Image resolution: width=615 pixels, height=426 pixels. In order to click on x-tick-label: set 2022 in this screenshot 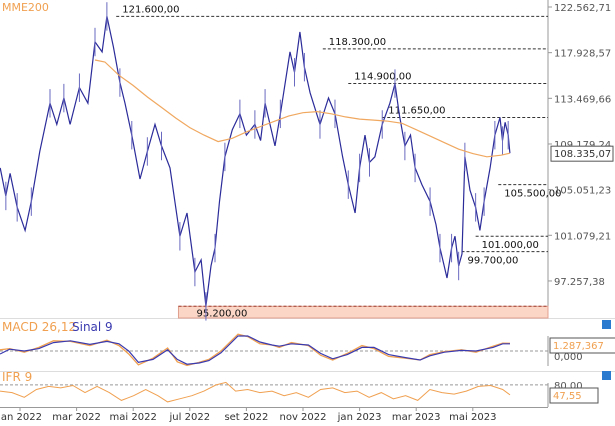, I will do `click(246, 417)`.